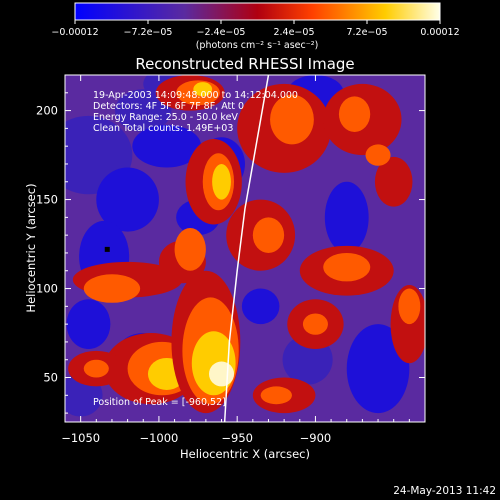  I want to click on annotation-time-range: 19-Apr-2003 14:09:48.000 to 14:12:04.000, so click(195, 95).